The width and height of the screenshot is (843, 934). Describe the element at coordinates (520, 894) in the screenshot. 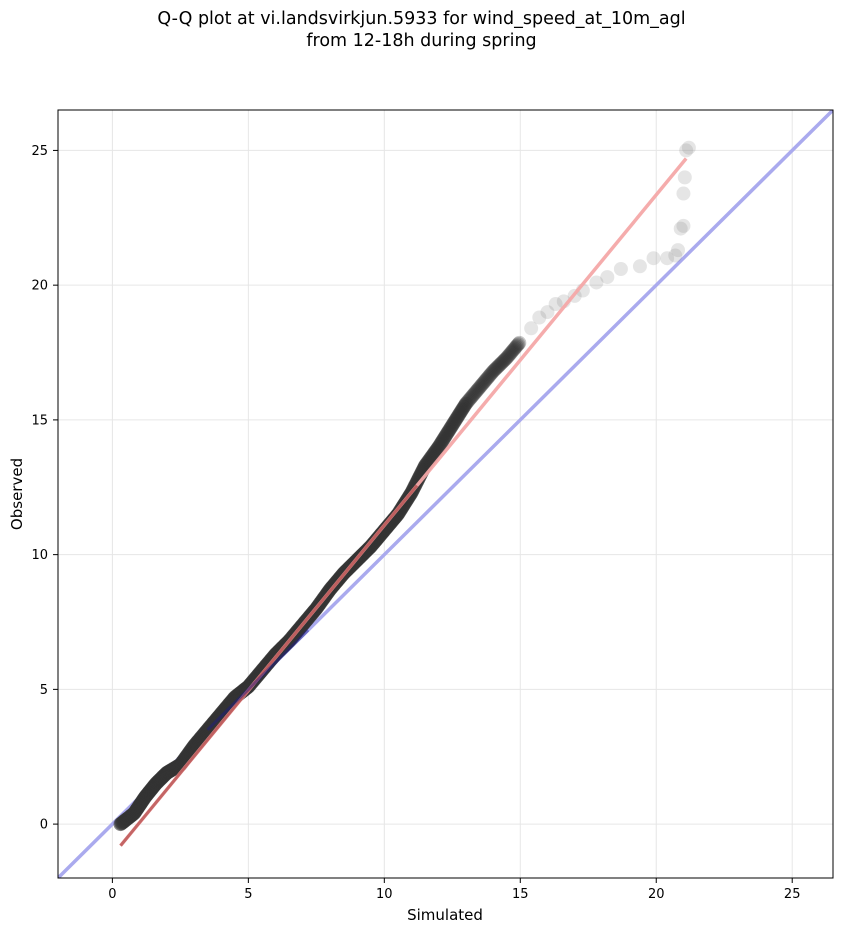

I see `x-tick-label: 15` at that location.